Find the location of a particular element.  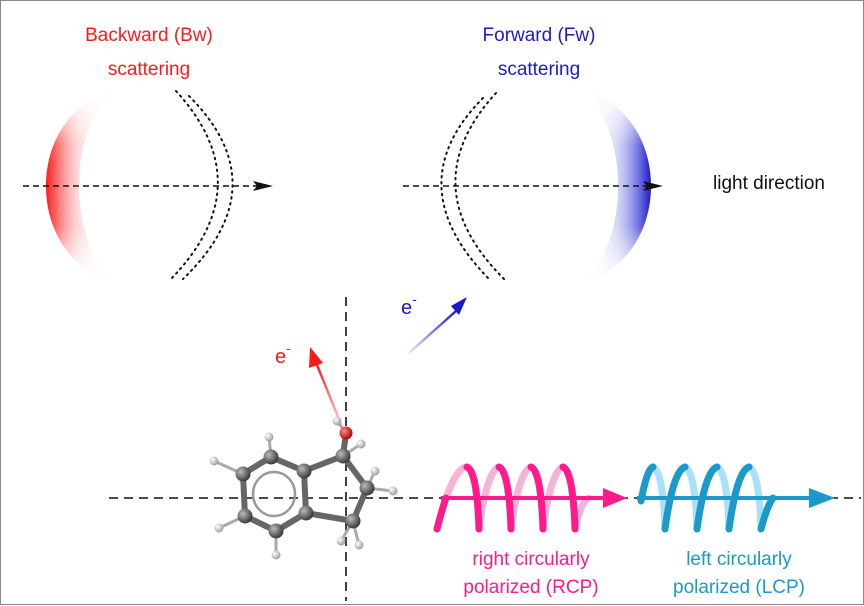

forward-light-axis is located at coordinates (533, 186).